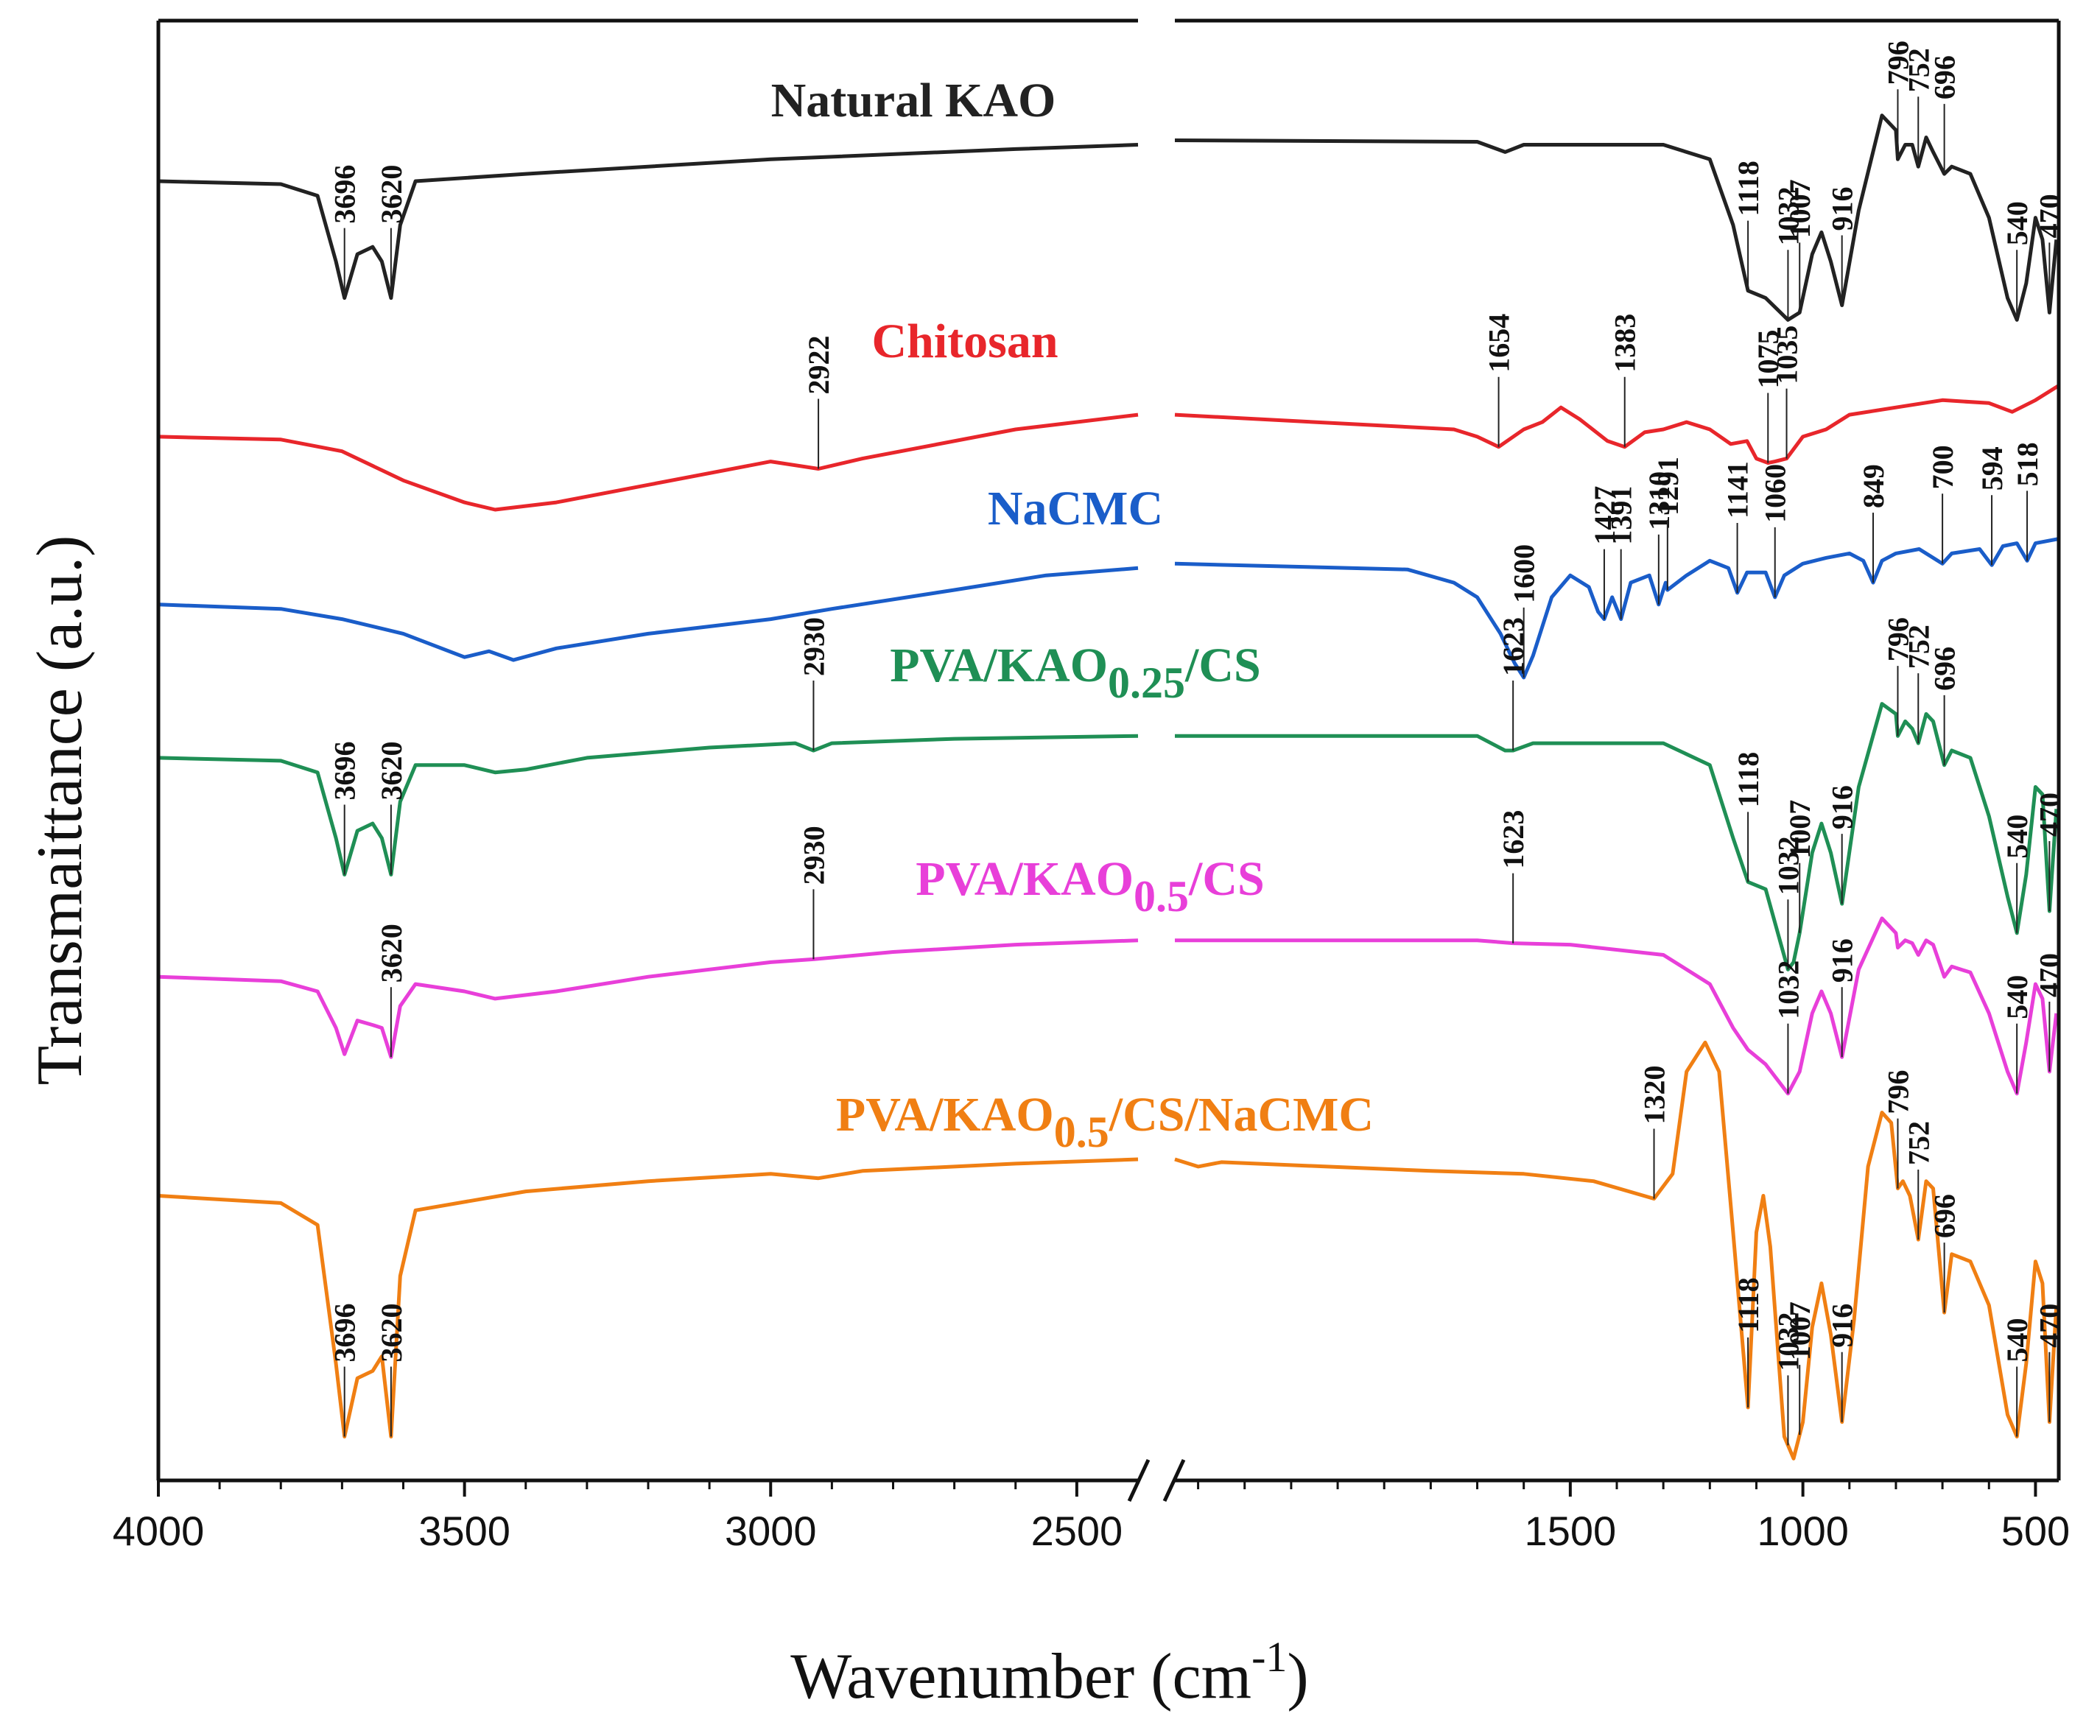 This screenshot has height=1736, width=2100. Describe the element at coordinates (1571, 1531) in the screenshot. I see `x-tick-label-1500: 1500` at that location.